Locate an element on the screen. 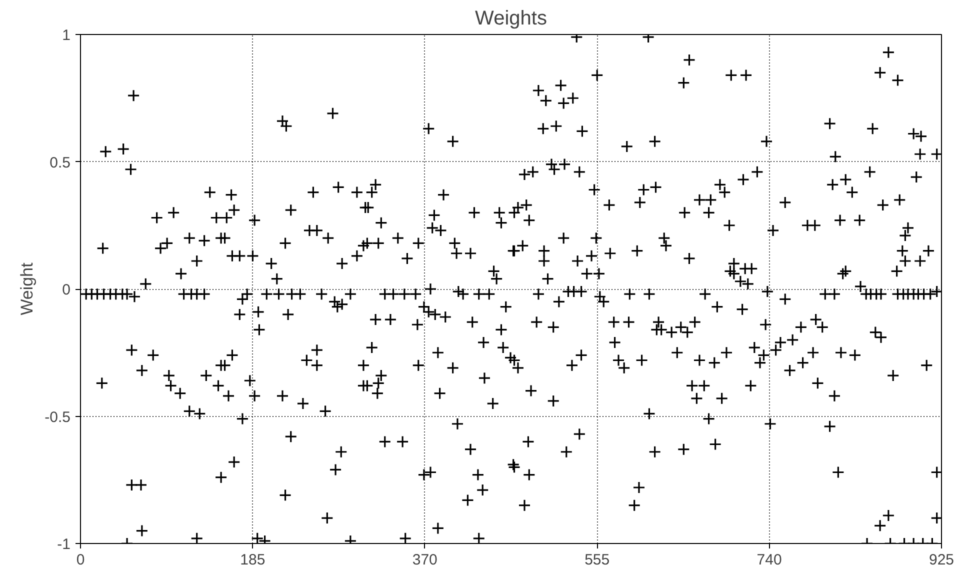 This screenshot has width=971, height=583. x-tick-label: 185 is located at coordinates (253, 560).